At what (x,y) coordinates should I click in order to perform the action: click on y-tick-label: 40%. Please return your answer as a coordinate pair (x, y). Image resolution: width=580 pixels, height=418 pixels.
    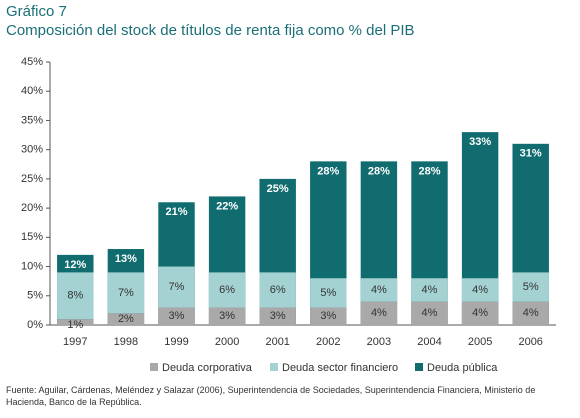
    Looking at the image, I should click on (32, 91).